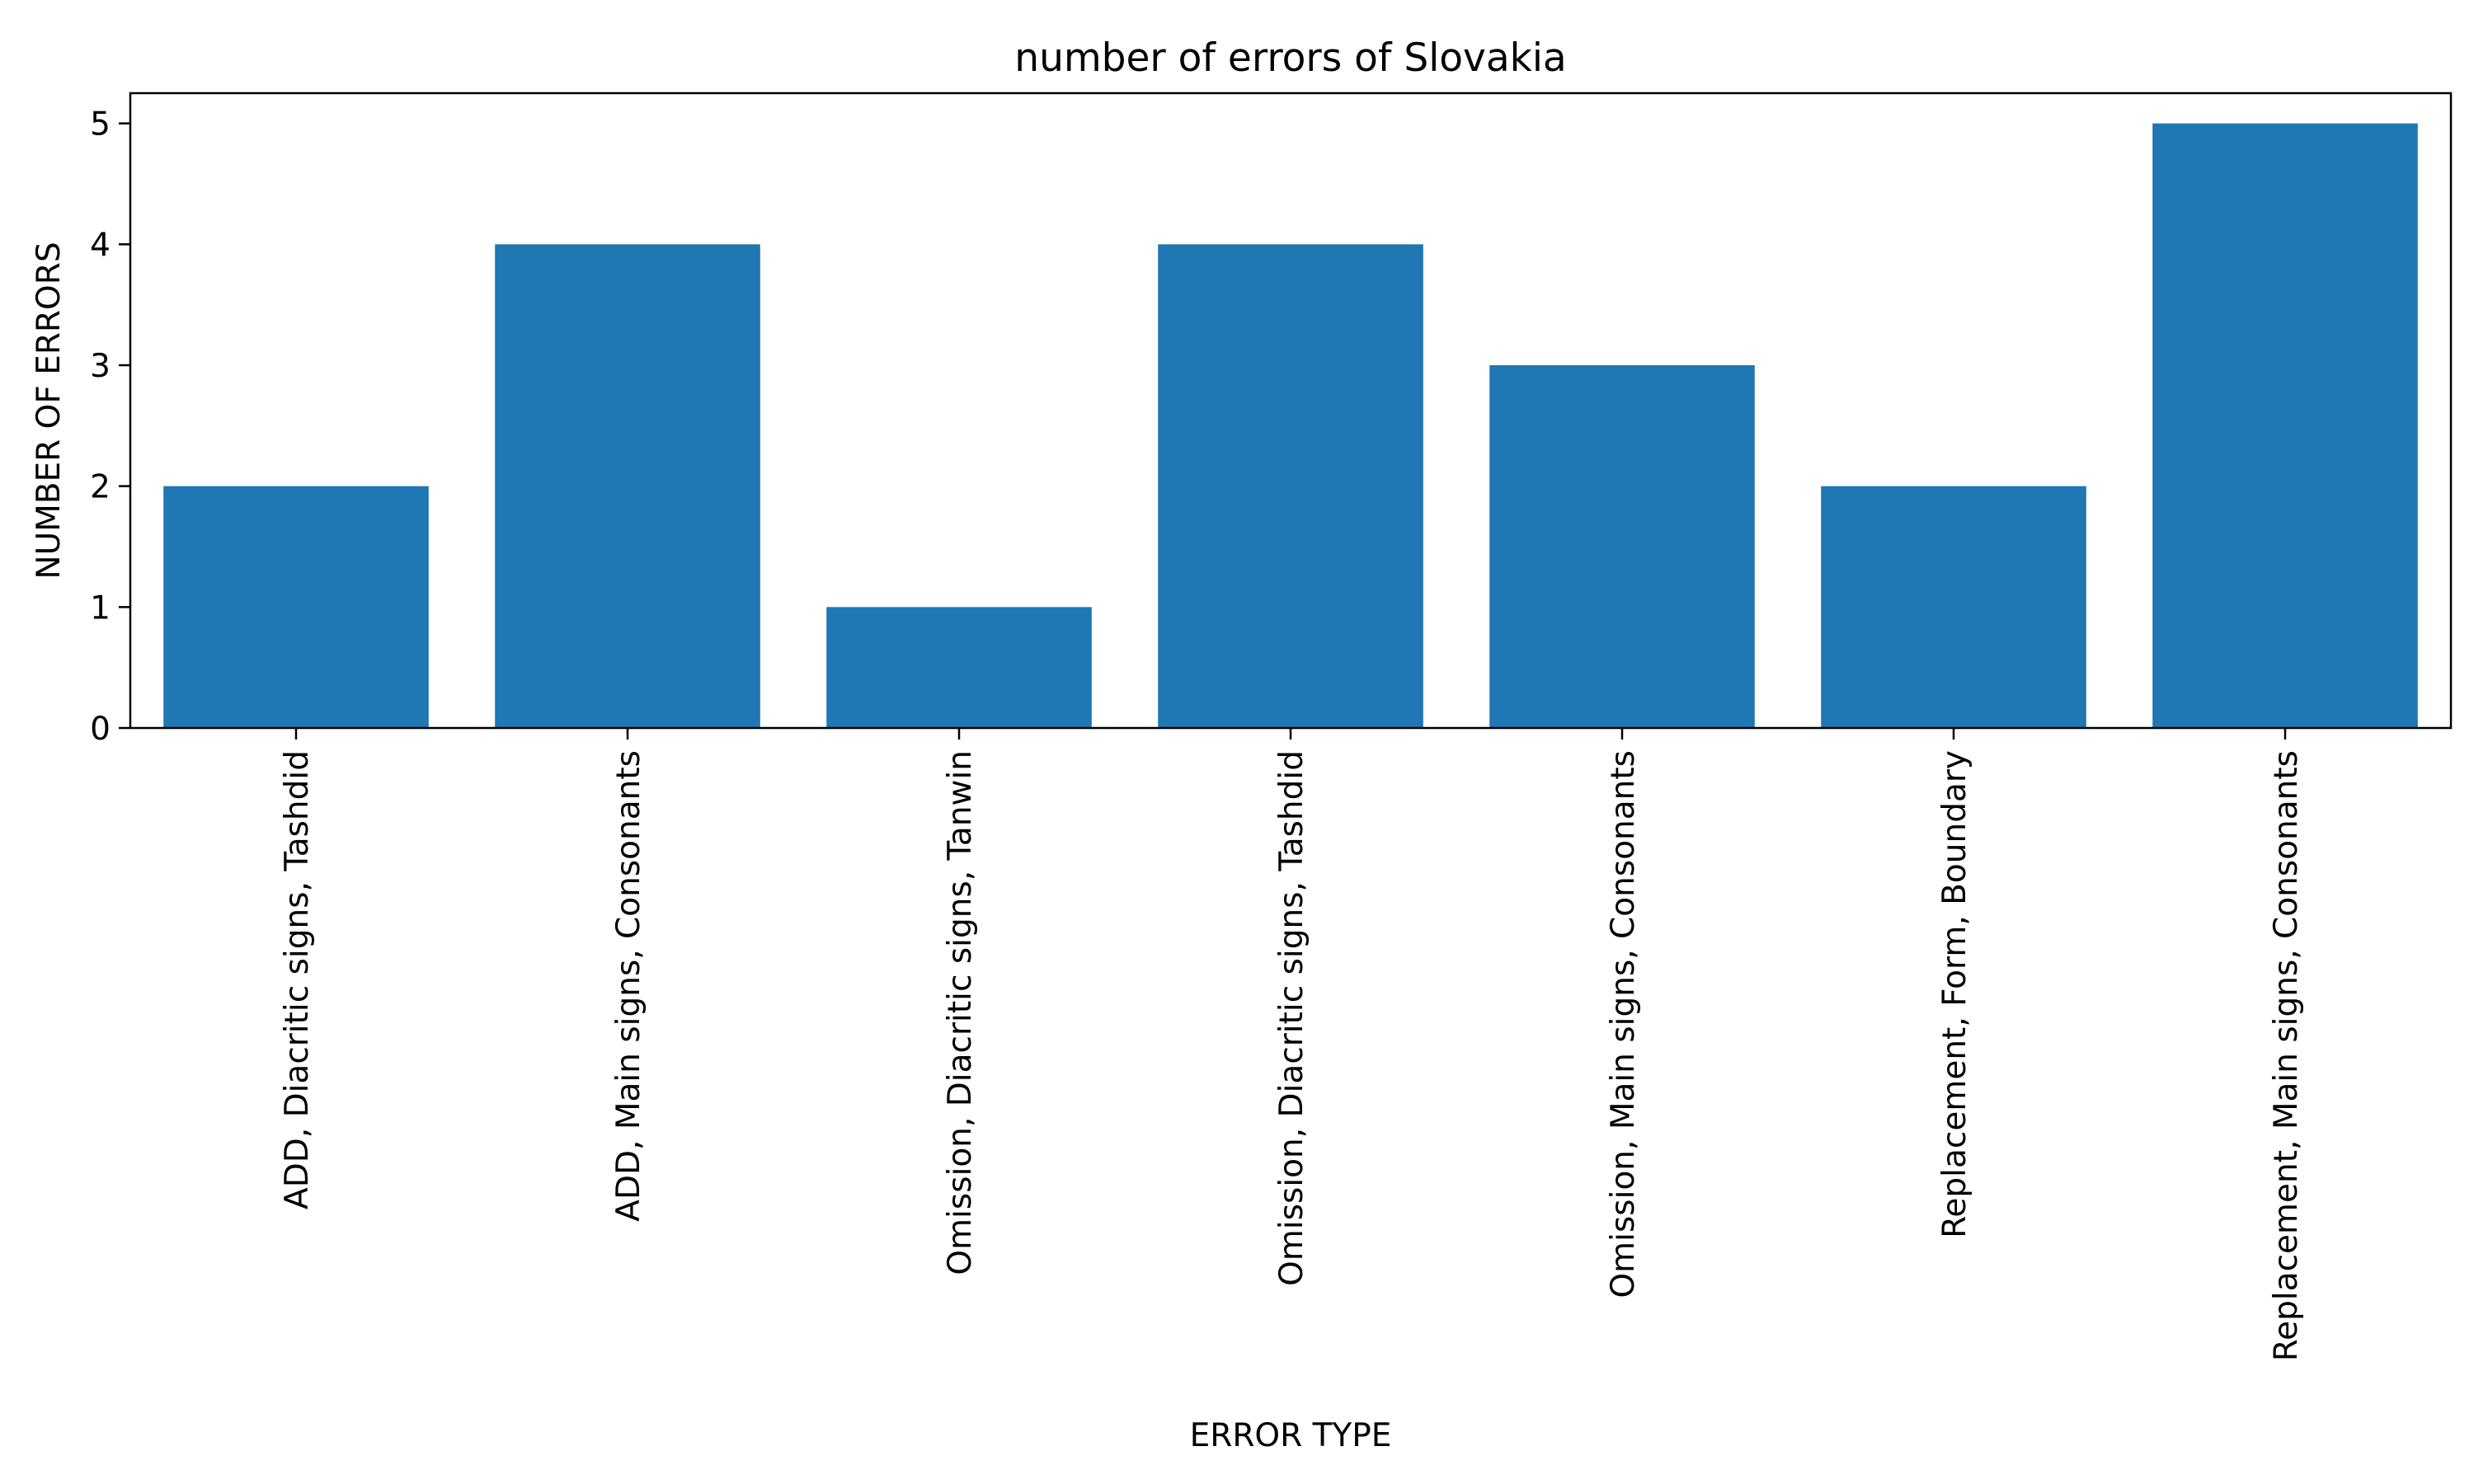  Describe the element at coordinates (100, 487) in the screenshot. I see `y-tick-label: 2` at that location.